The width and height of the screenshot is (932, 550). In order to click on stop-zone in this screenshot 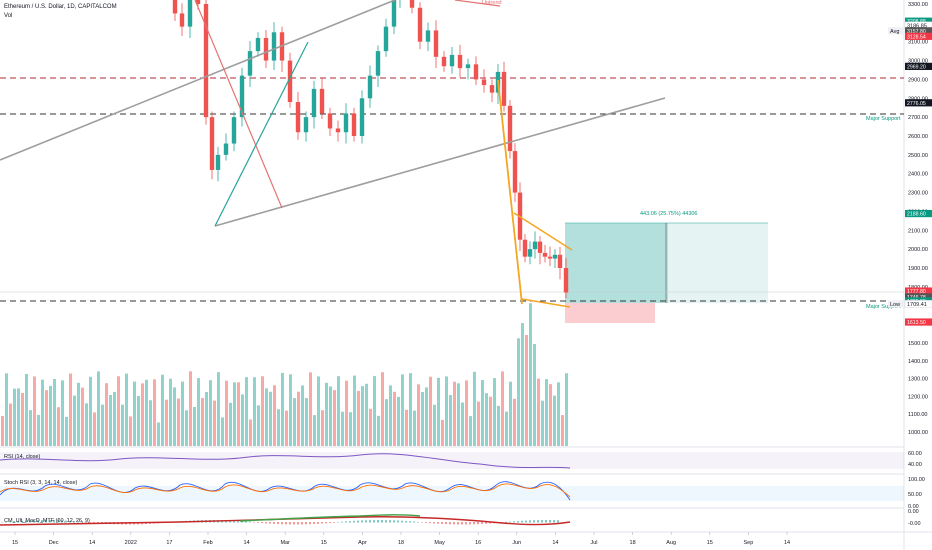, I will do `click(610, 313)`.